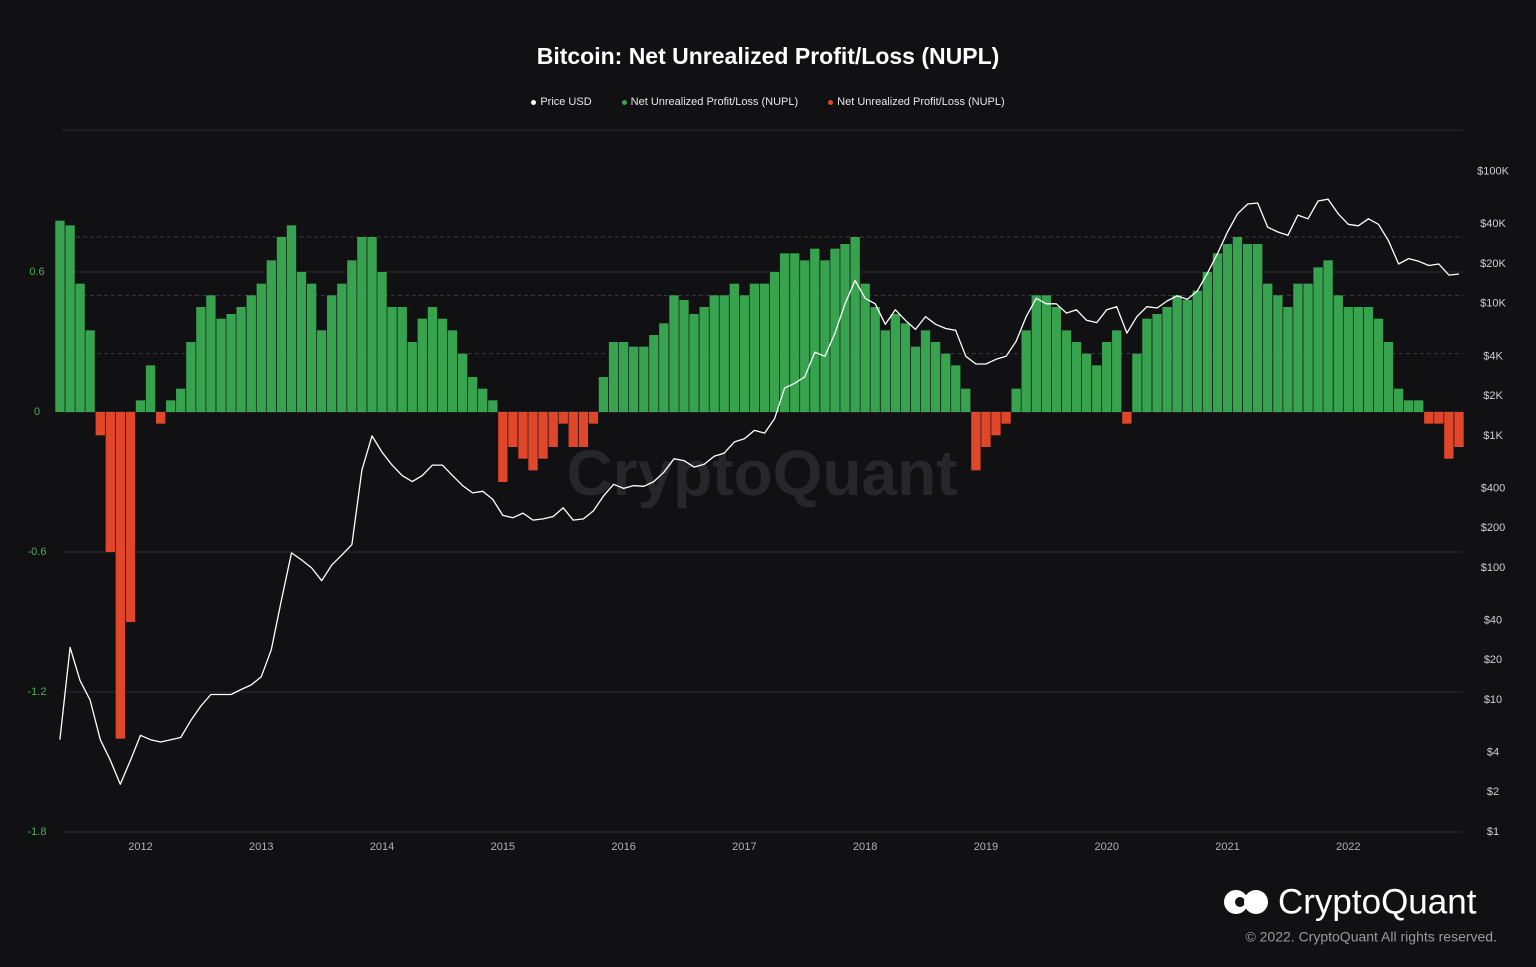 This screenshot has height=967, width=1536. Describe the element at coordinates (986, 847) in the screenshot. I see `x-tick-label: 2019` at that location.